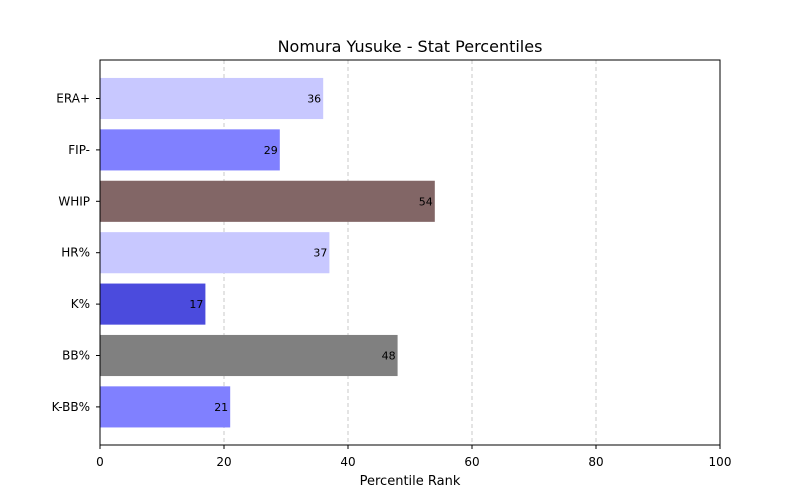 The width and height of the screenshot is (800, 500). I want to click on y-tick-label: K-BB%, so click(71, 407).